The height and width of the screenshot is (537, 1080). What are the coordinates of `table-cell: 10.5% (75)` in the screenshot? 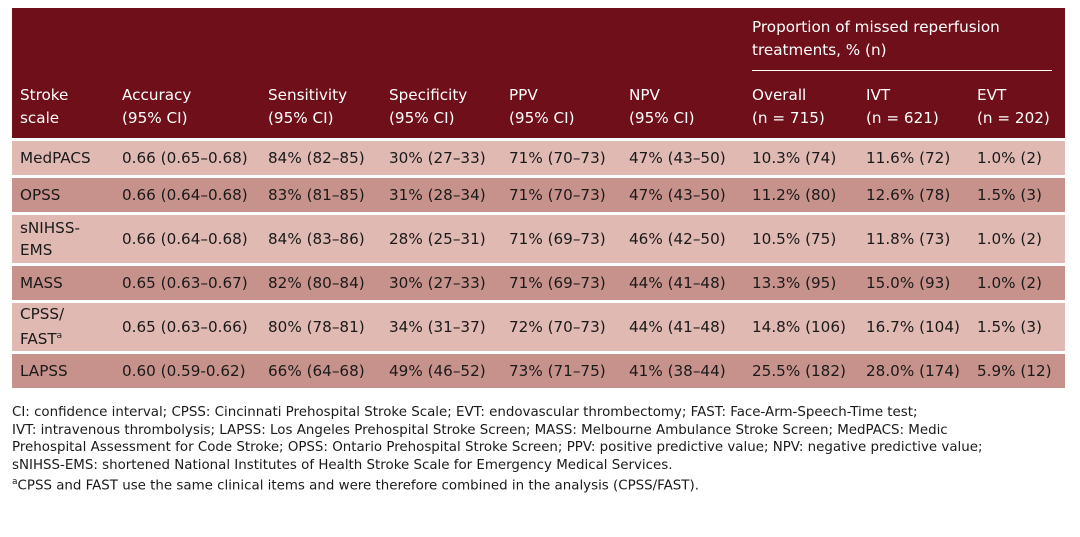 It's located at (801, 239).